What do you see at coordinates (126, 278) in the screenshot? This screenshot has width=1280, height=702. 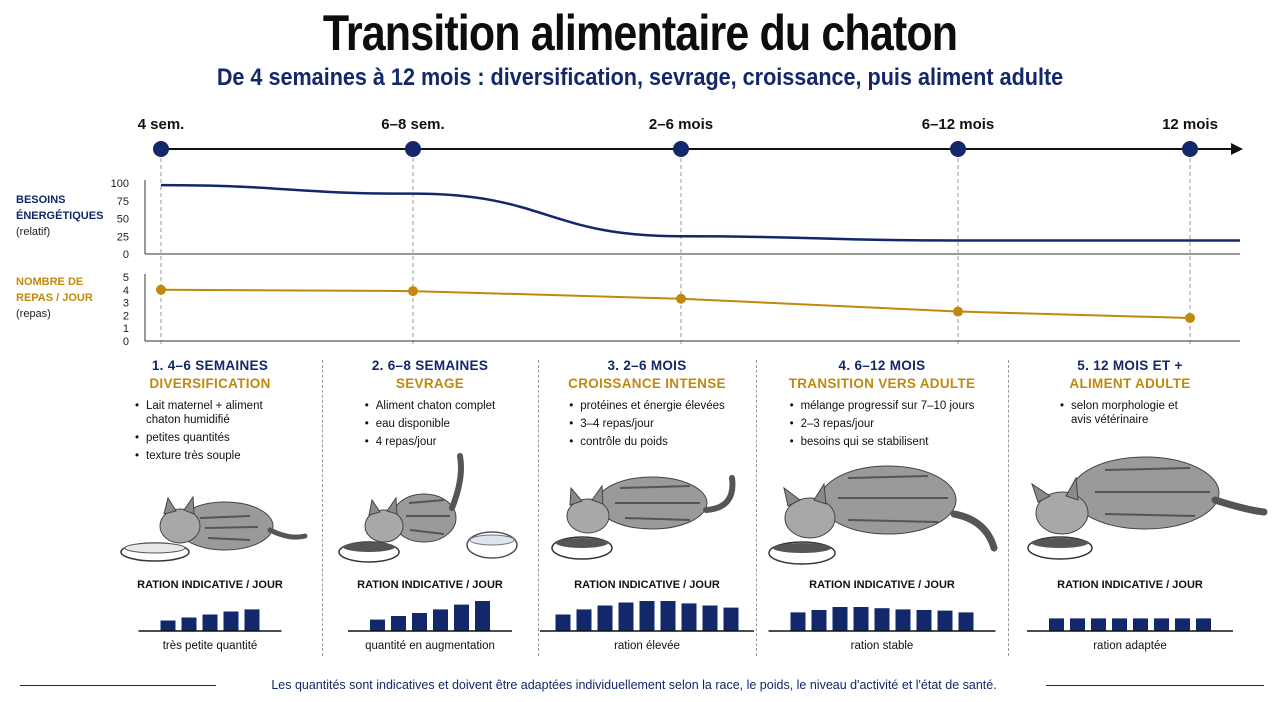 I see `meals-tick-label: 5` at bounding box center [126, 278].